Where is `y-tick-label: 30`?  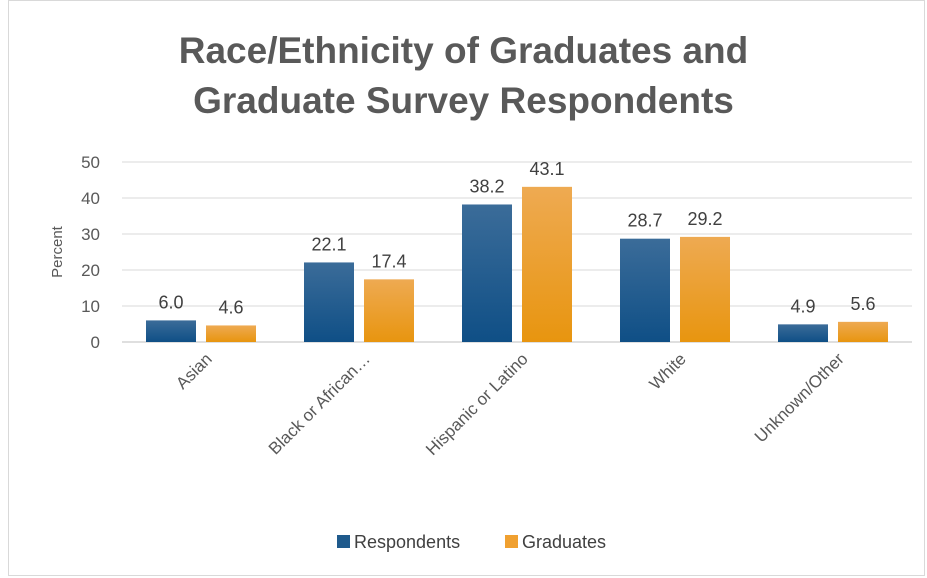
y-tick-label: 30 is located at coordinates (90, 234).